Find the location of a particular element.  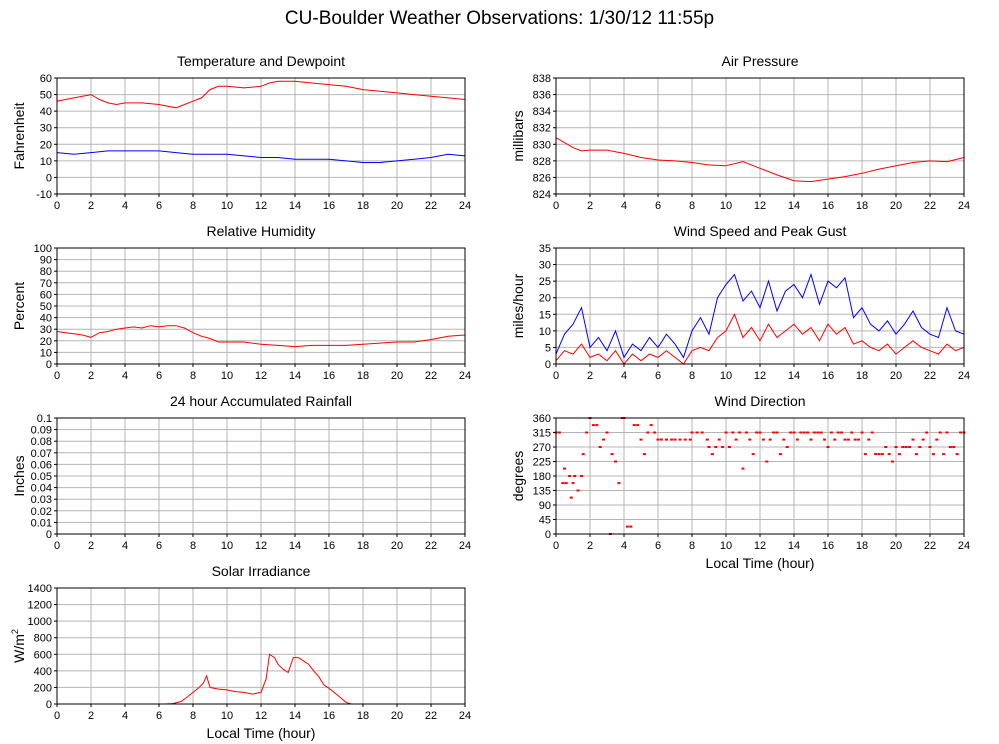

y-tick-label: 0.08 is located at coordinates (41, 442).